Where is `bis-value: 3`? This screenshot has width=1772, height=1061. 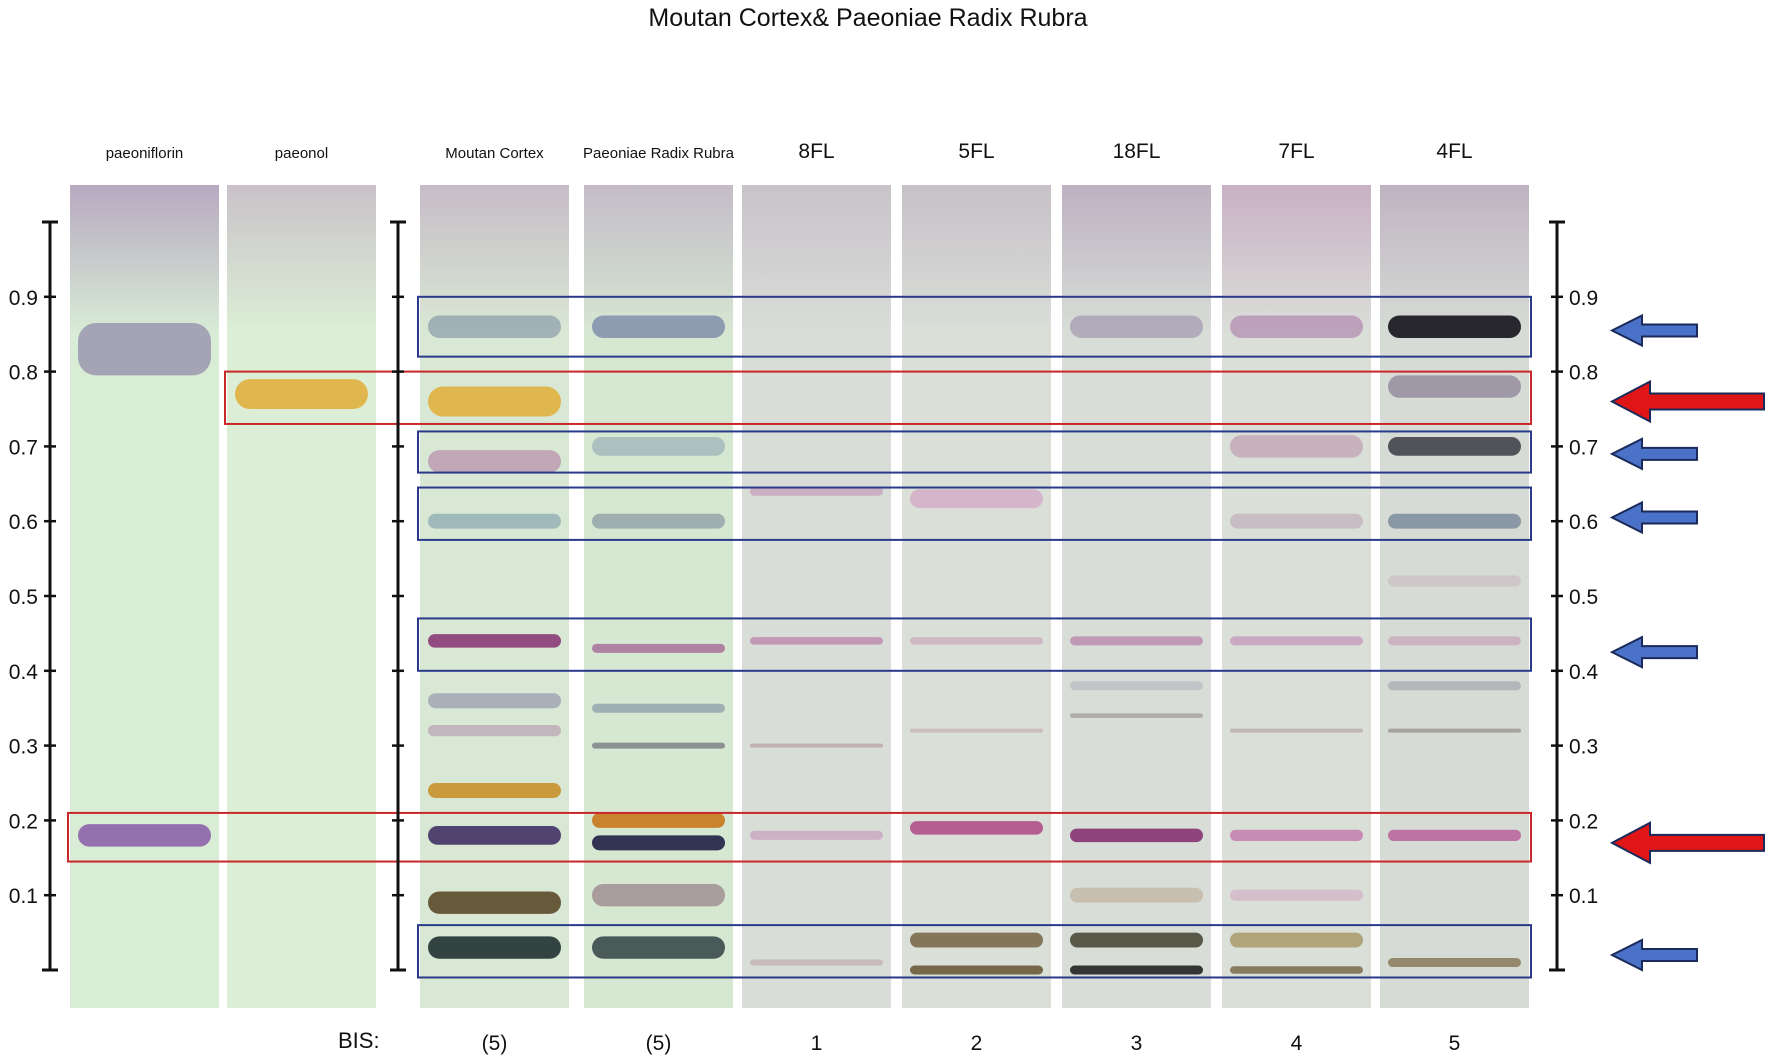 bis-value: 3 is located at coordinates (1137, 1043).